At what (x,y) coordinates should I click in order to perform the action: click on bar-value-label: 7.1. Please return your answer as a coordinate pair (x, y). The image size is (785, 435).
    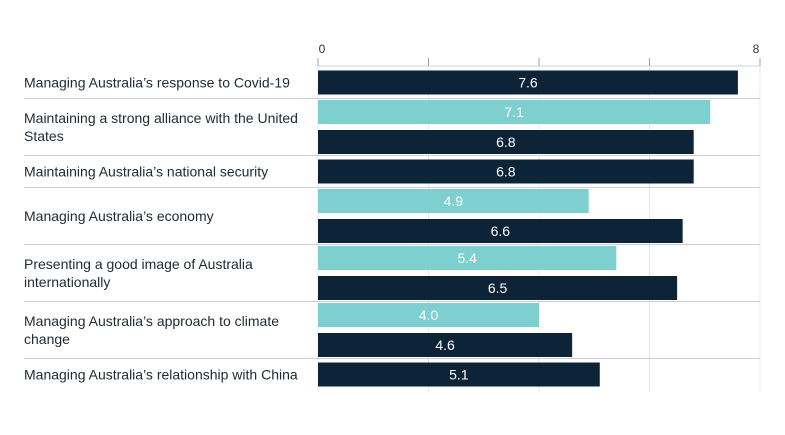
    Looking at the image, I should click on (514, 112).